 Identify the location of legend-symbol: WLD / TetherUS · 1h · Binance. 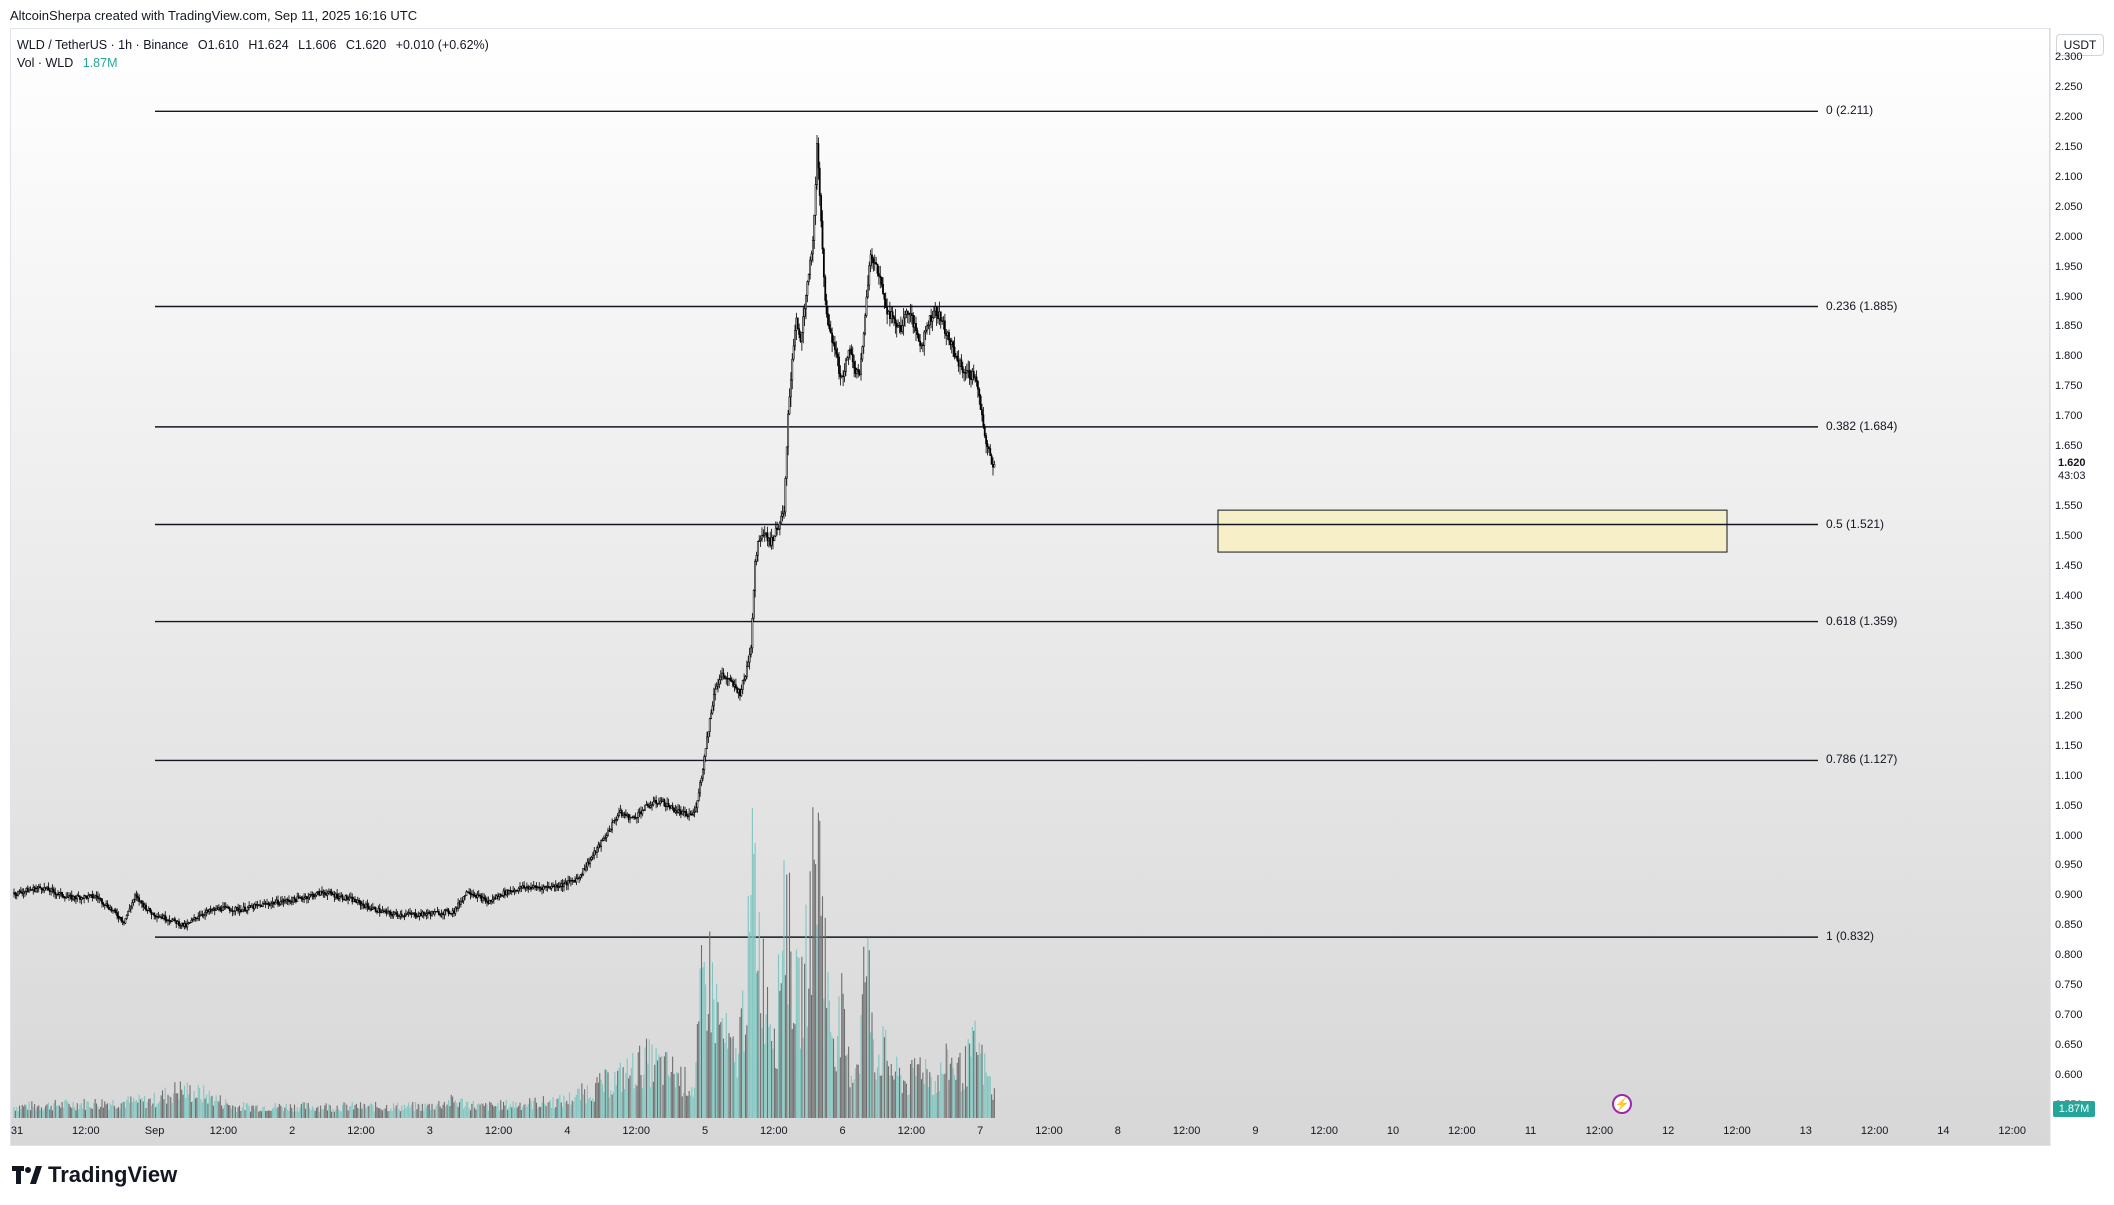
(103, 45).